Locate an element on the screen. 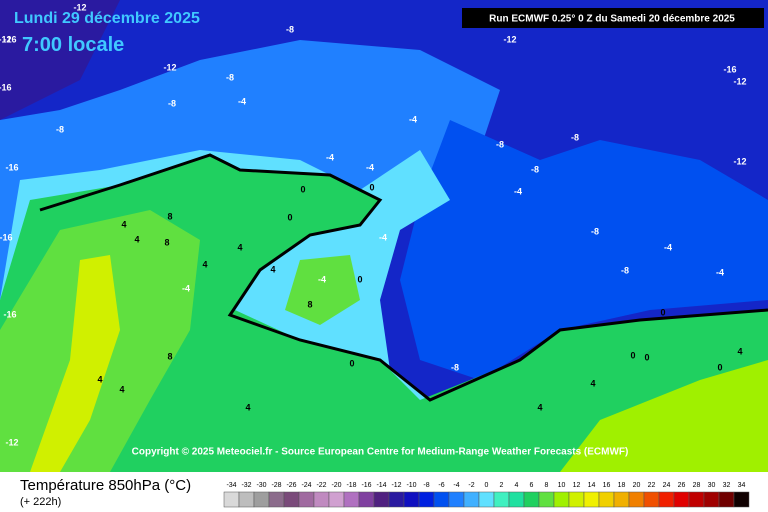  legend-label: 8 is located at coordinates (547, 485).